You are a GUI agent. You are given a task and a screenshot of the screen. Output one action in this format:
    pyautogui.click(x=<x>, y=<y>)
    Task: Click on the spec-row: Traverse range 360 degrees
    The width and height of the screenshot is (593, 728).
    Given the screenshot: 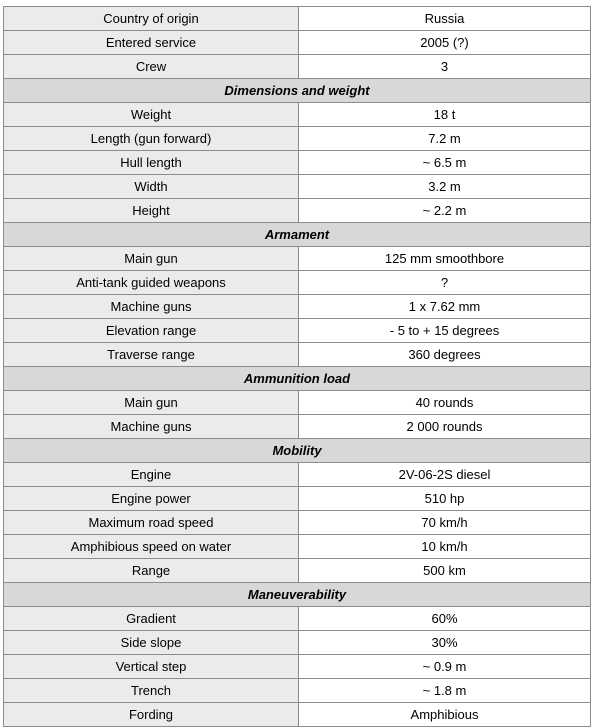 What is the action you would take?
    pyautogui.click(x=297, y=354)
    